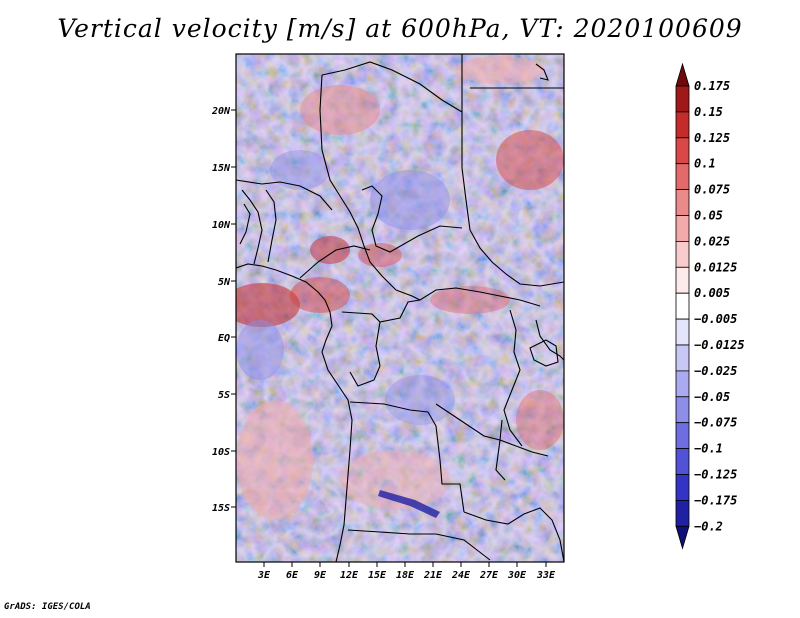  I want to click on colorbar-arrow-top, so click(682, 74).